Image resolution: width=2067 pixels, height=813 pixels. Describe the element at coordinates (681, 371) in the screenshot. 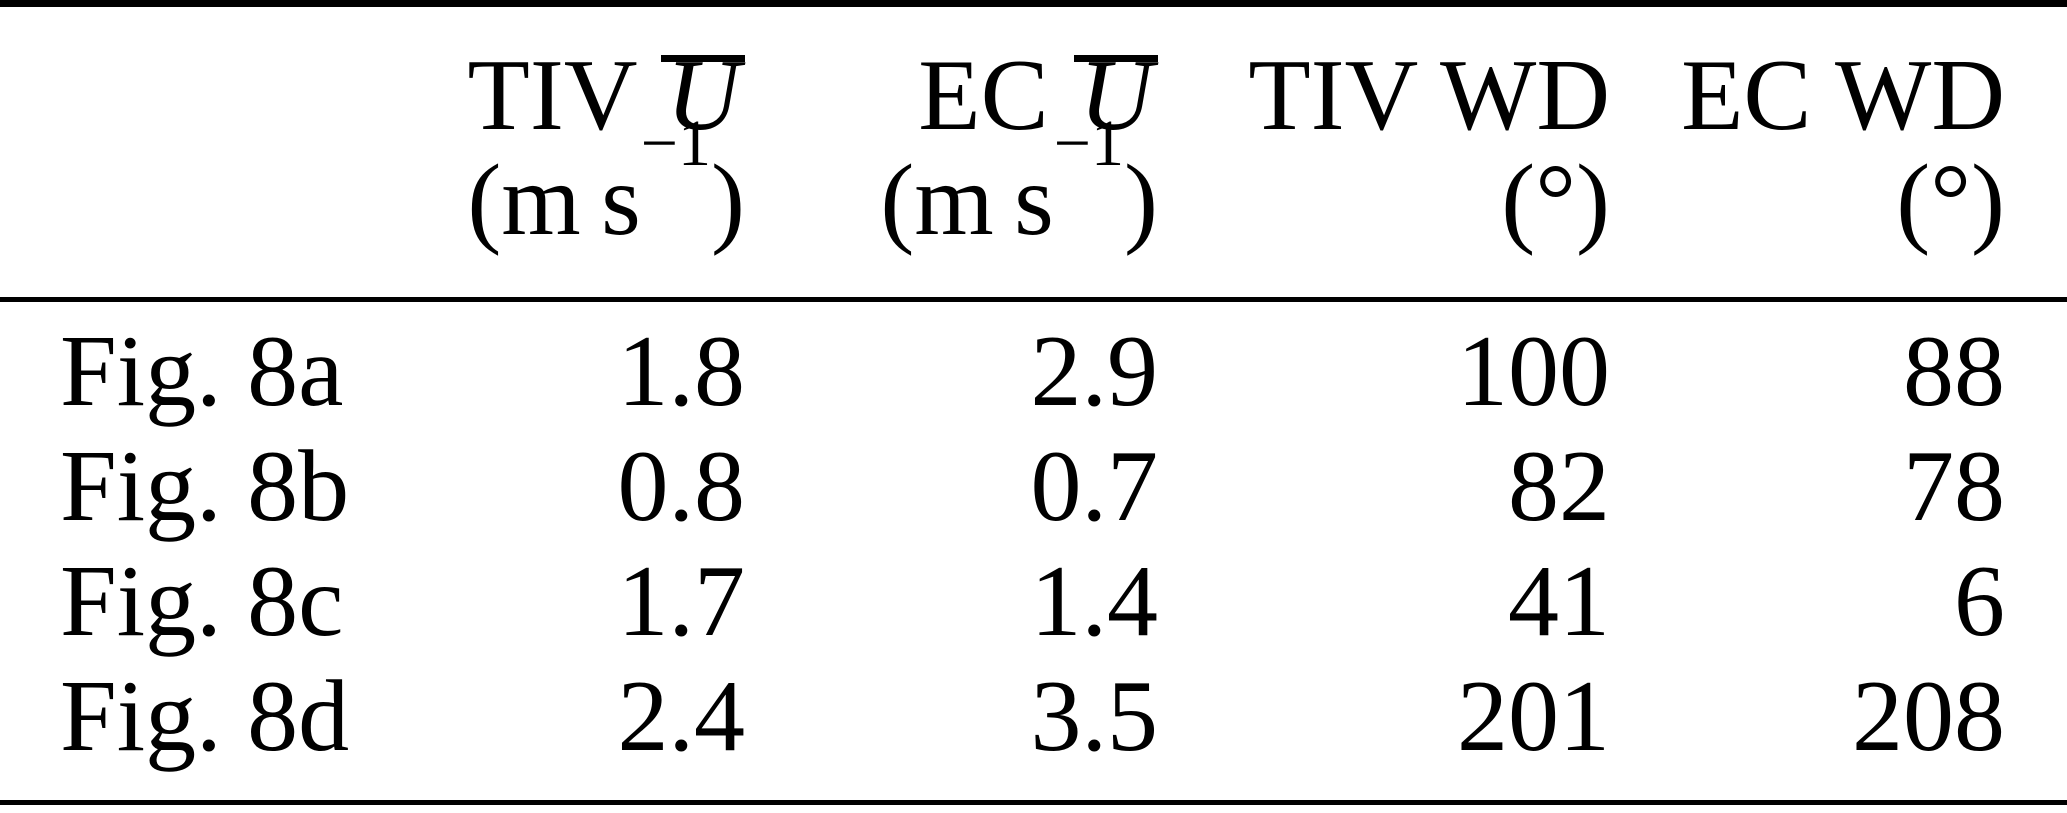

I see `cell-tiv-u: 1.8` at that location.